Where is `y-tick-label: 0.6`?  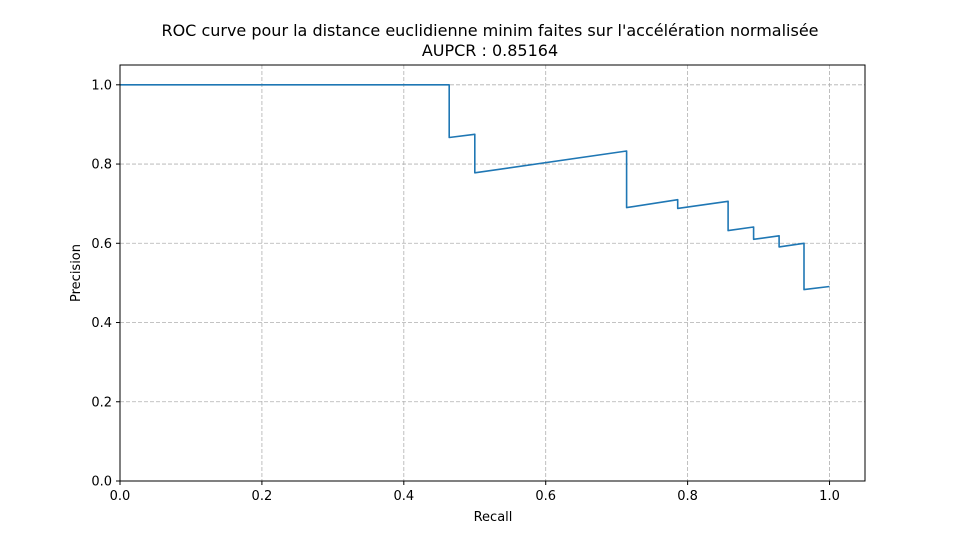
y-tick-label: 0.6 is located at coordinates (101, 244).